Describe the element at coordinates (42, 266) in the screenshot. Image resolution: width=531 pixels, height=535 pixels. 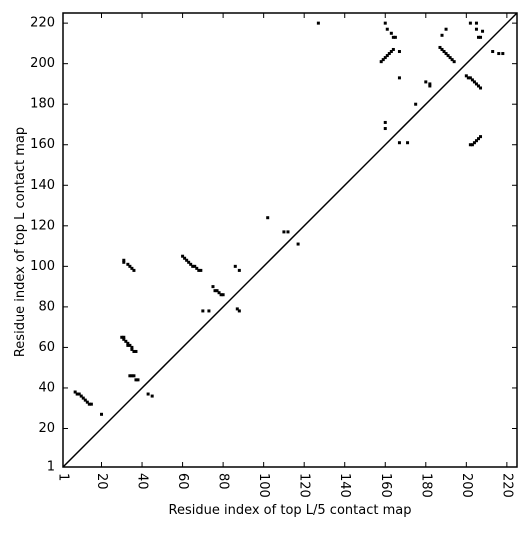
I see `y-tick-label: 100` at that location.